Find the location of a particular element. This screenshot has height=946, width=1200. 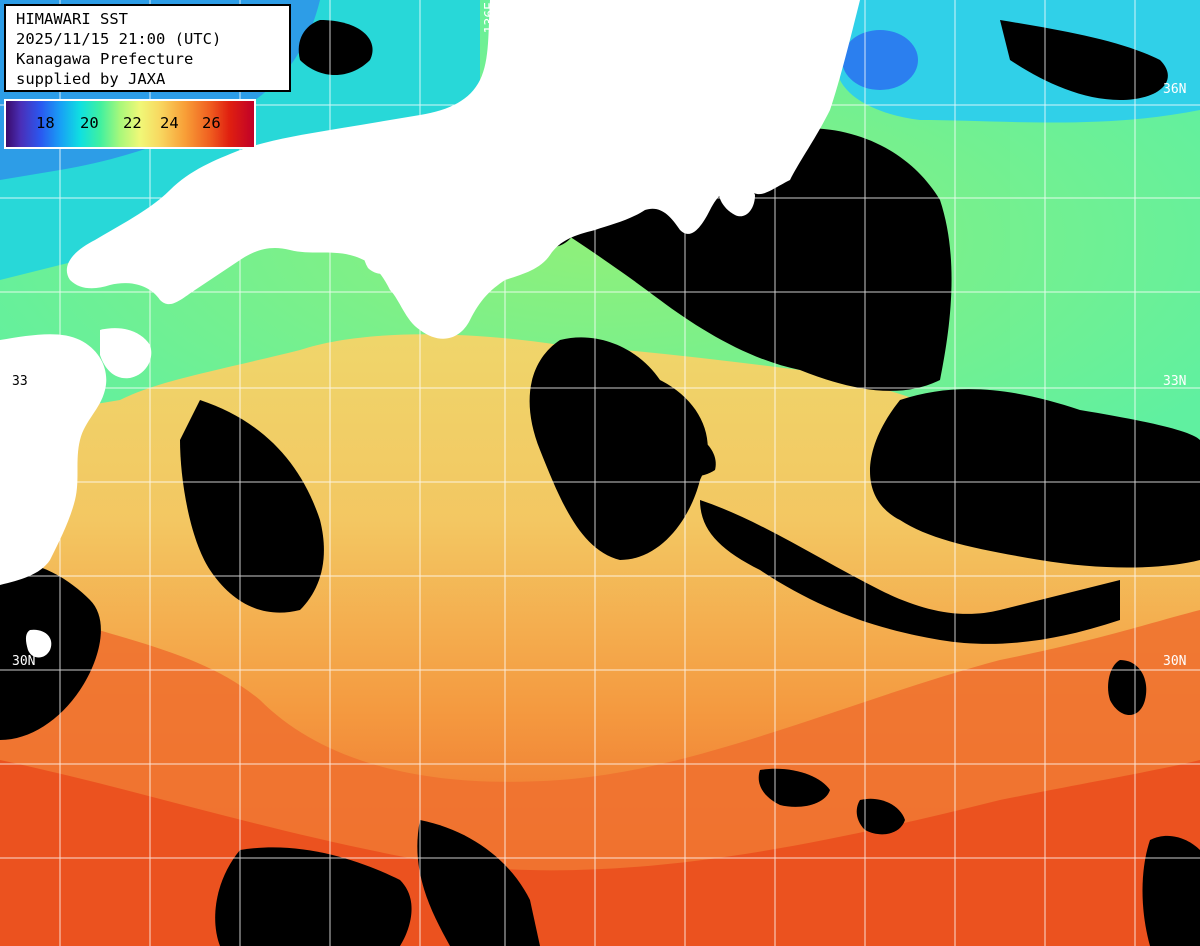

lat-label-30n-left: 30N is located at coordinates (24, 661).